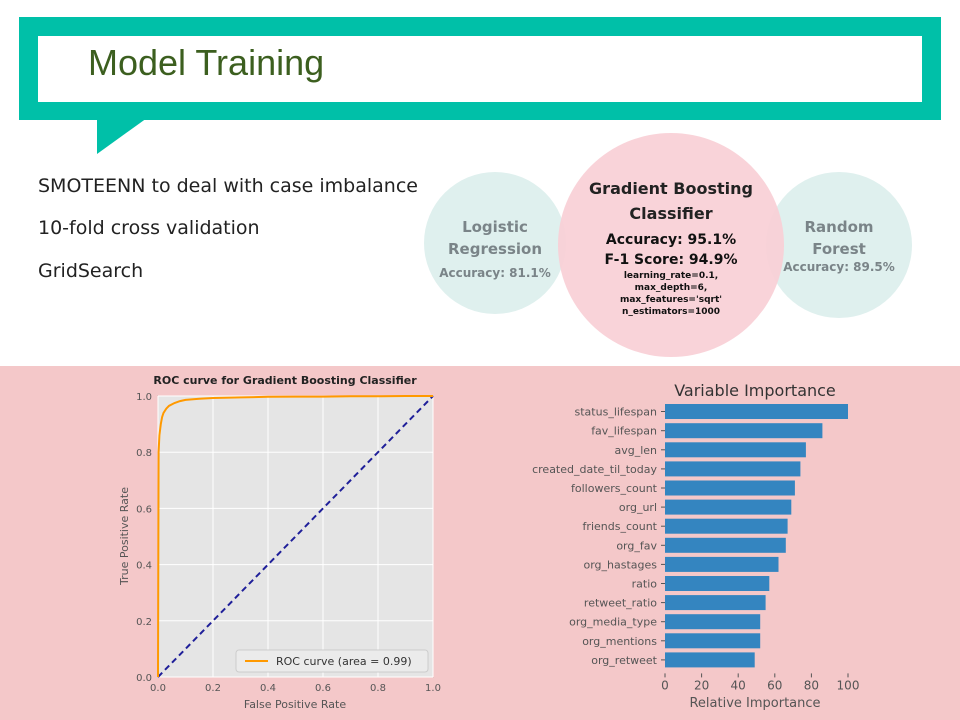  What do you see at coordinates (645, 584) in the screenshot?
I see `vi-category-label: ratio` at bounding box center [645, 584].